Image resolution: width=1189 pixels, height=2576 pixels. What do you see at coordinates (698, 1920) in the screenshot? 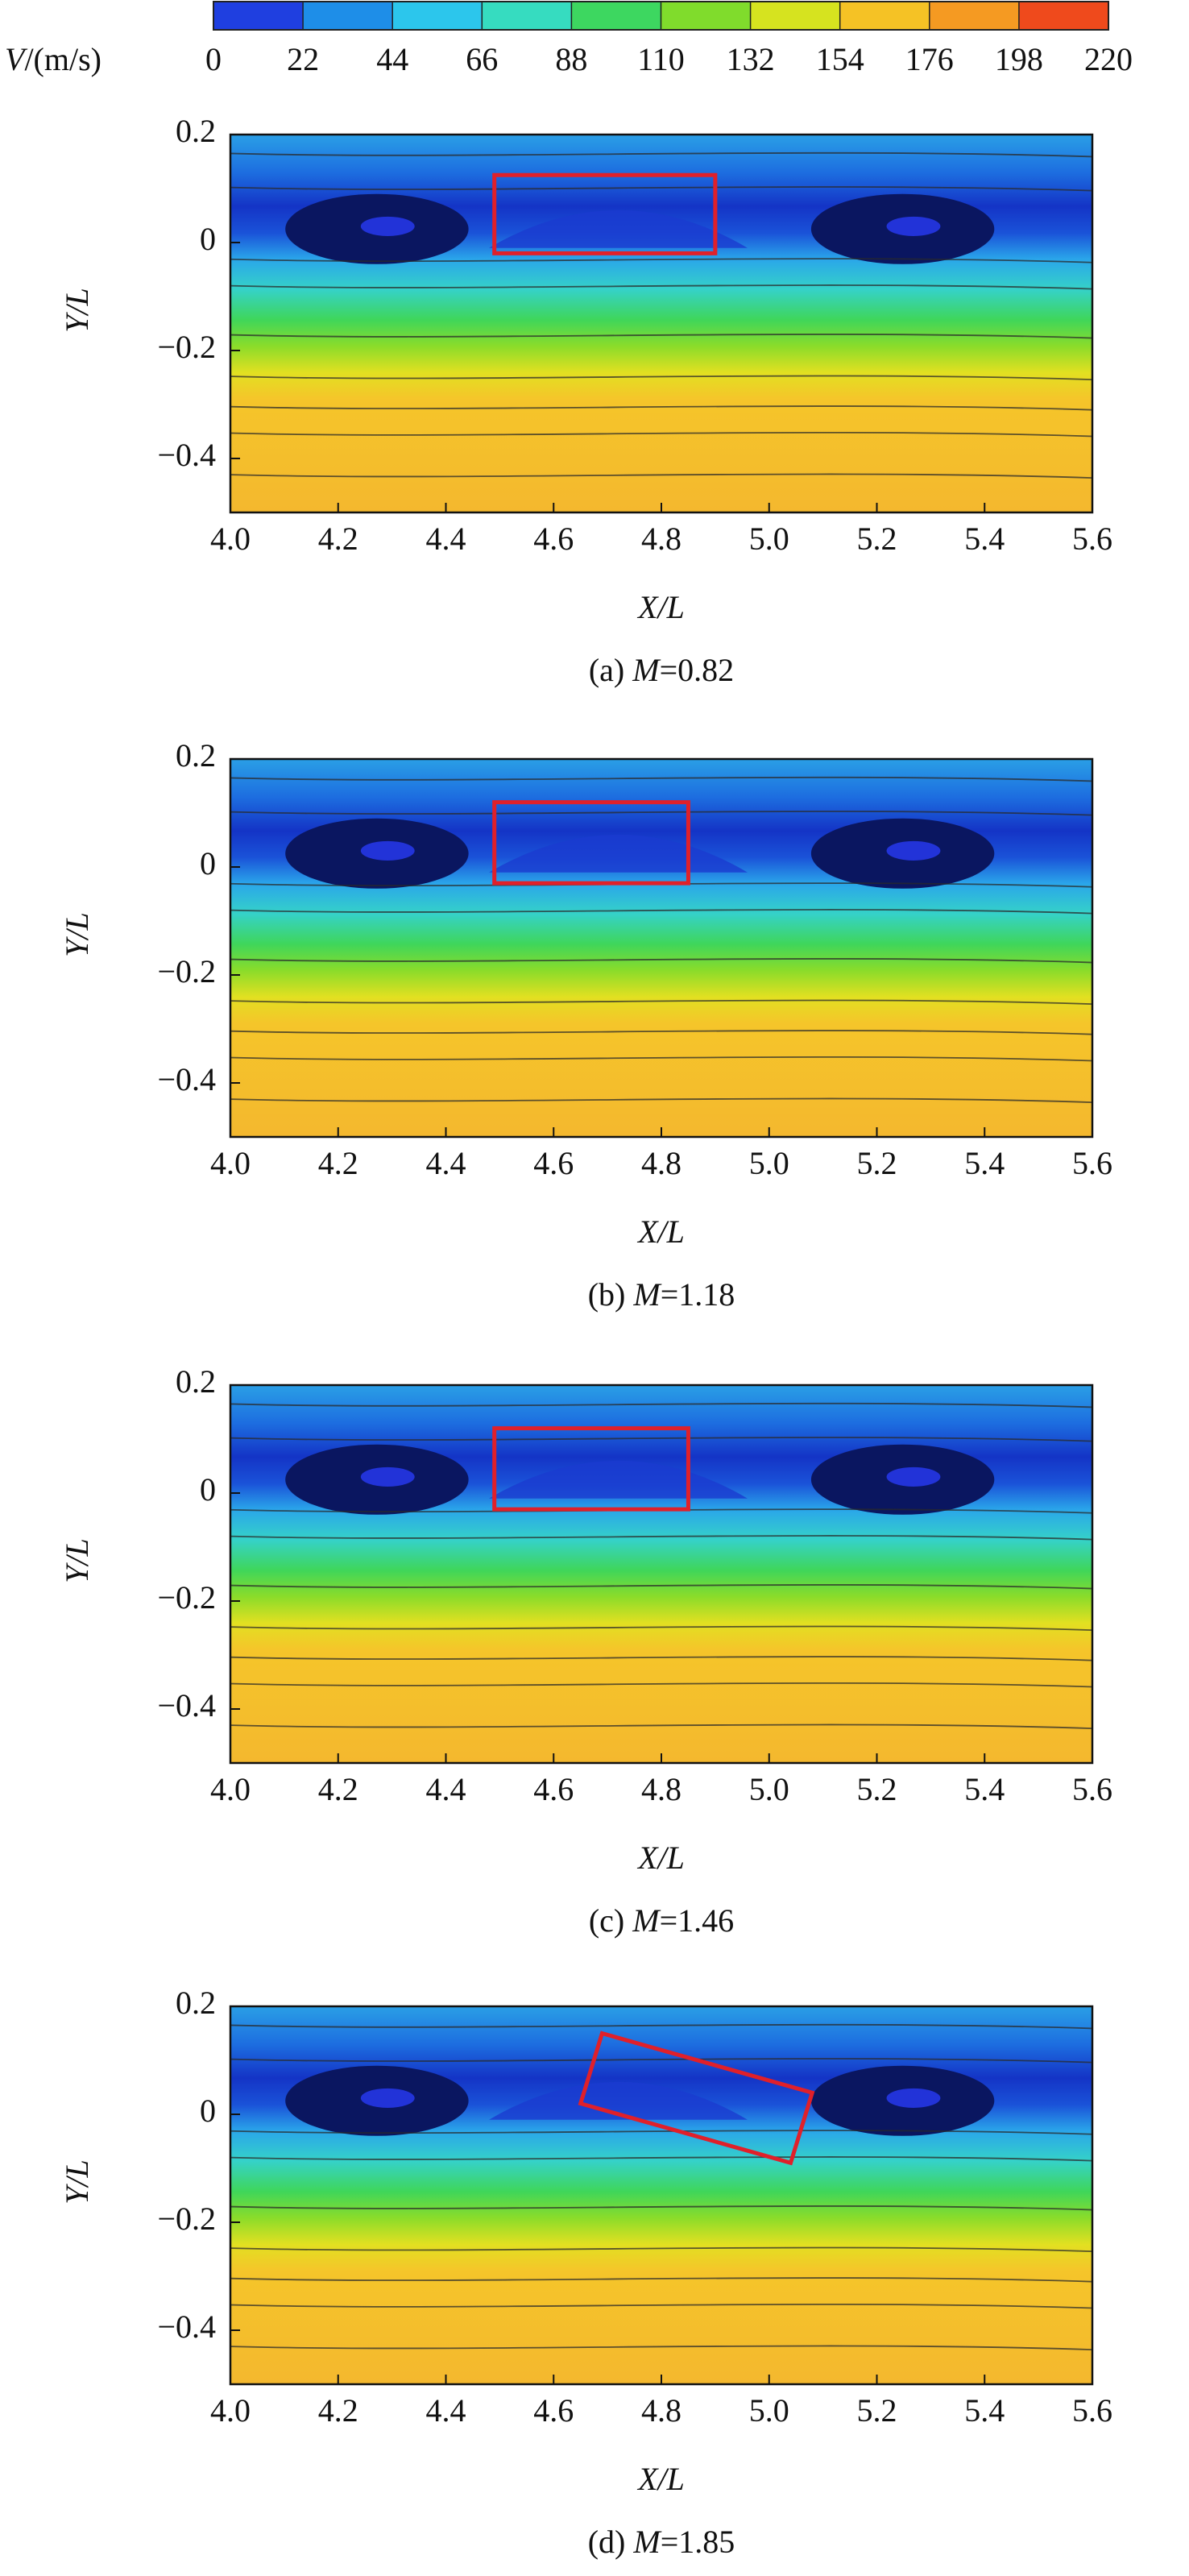
I see `caption-value: =1.46` at bounding box center [698, 1920].